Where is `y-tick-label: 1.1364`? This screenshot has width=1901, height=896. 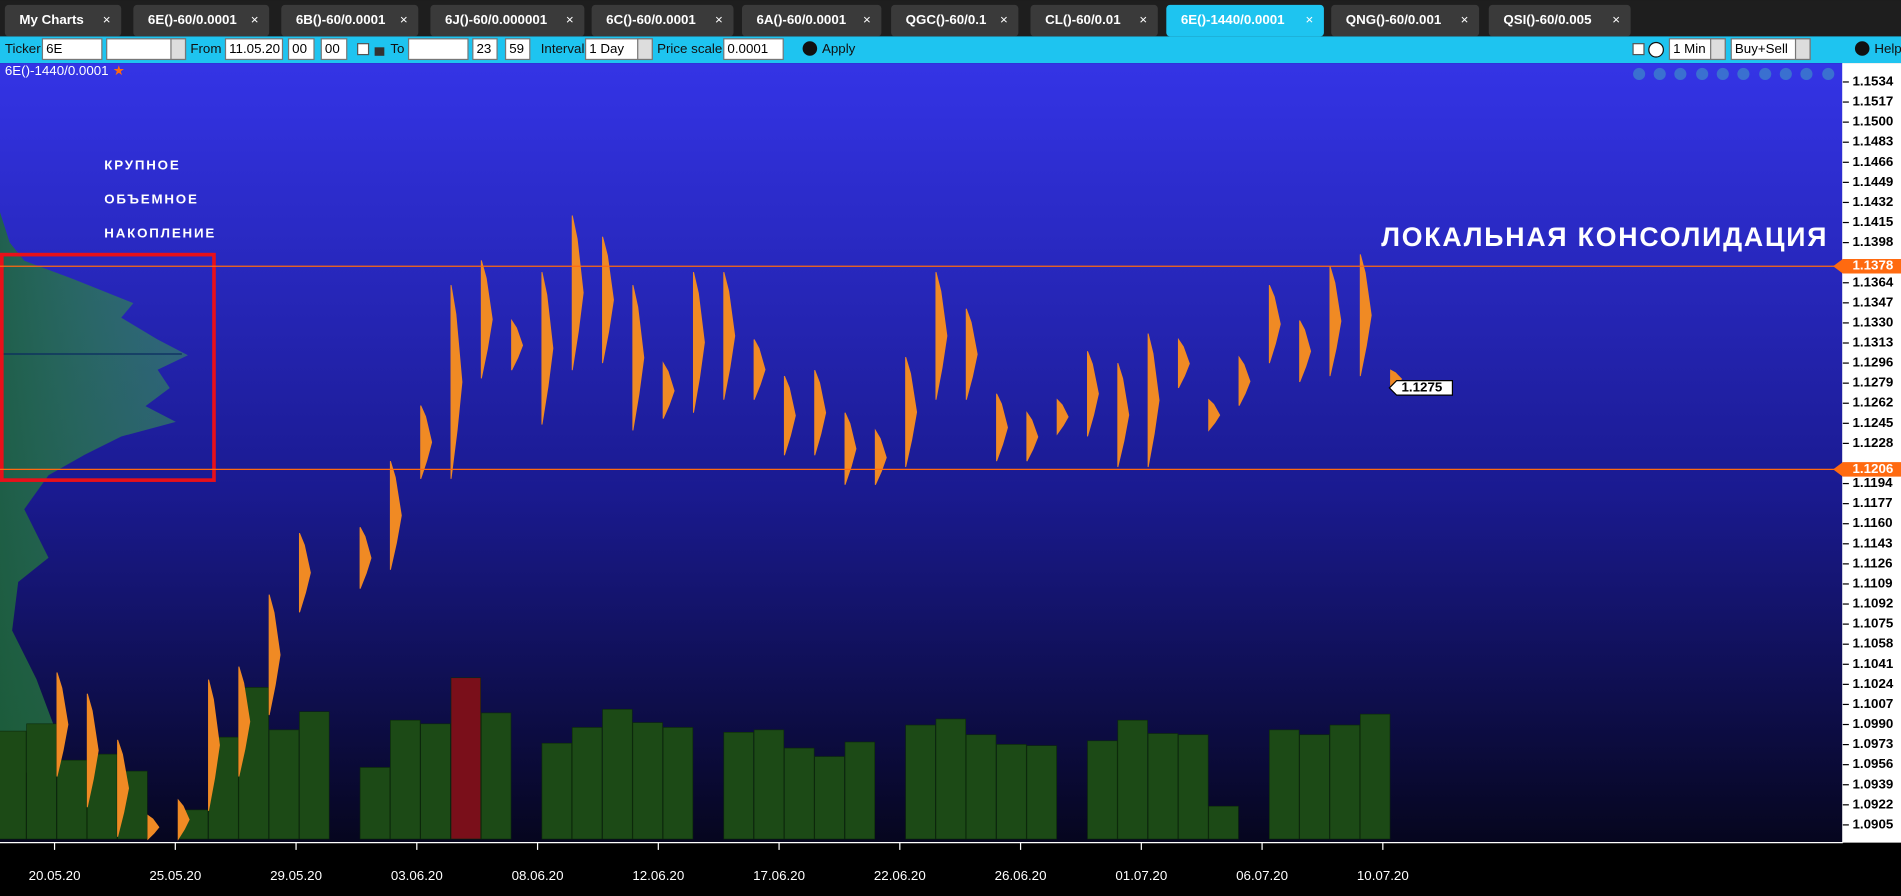
y-tick-label: 1.1364 is located at coordinates (1873, 281).